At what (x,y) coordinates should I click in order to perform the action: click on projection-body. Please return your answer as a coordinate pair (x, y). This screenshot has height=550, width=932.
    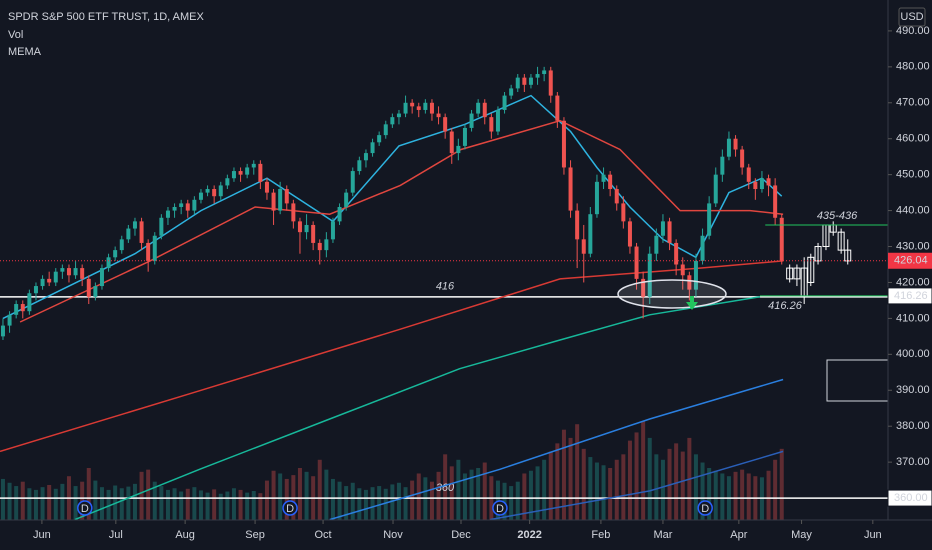
    Looking at the image, I should click on (818, 254).